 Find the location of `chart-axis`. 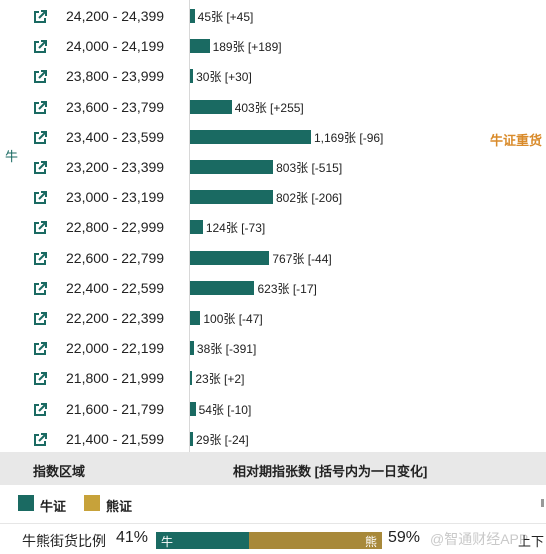

chart-axis is located at coordinates (189, 226).